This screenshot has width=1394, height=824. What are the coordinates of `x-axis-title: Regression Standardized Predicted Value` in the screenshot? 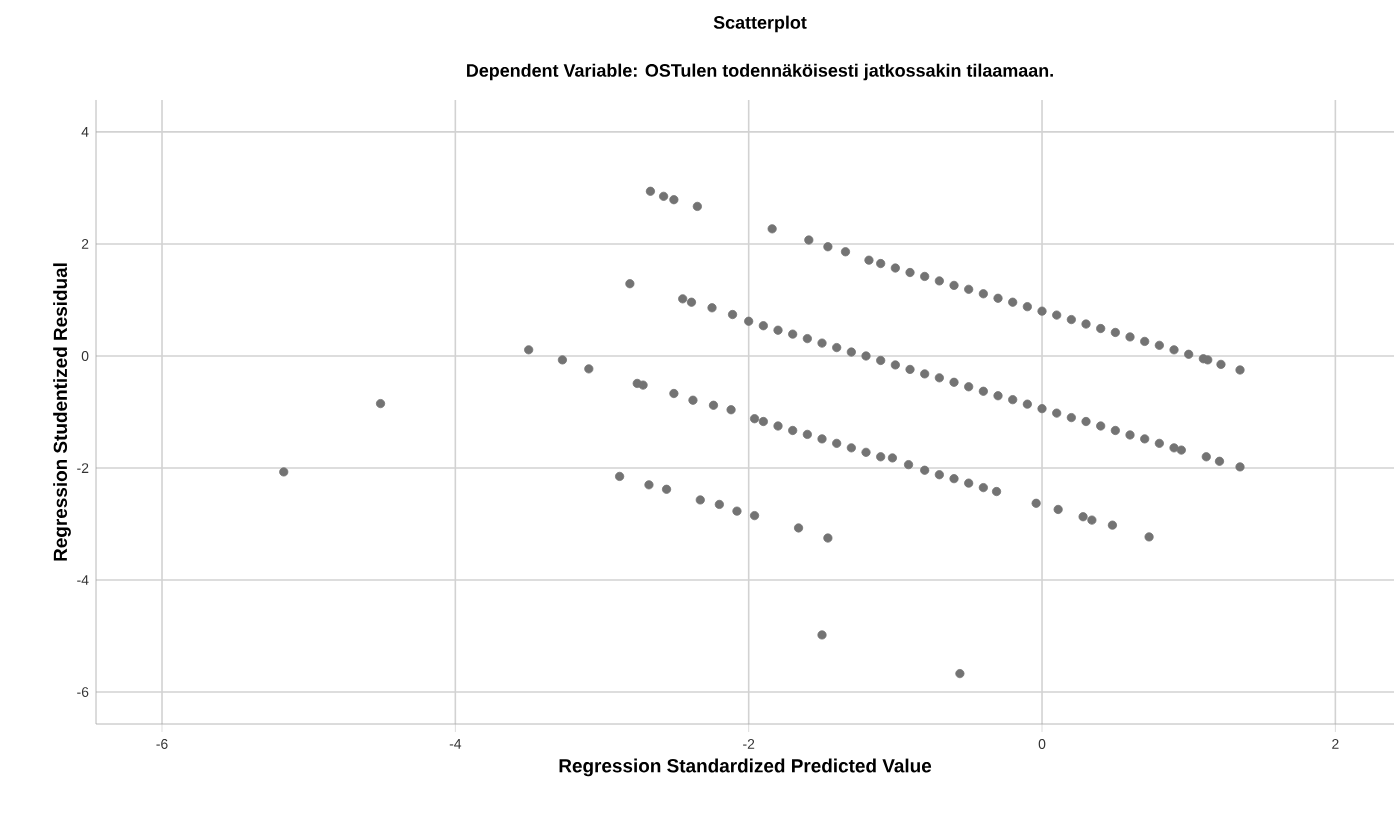 It's located at (745, 767).